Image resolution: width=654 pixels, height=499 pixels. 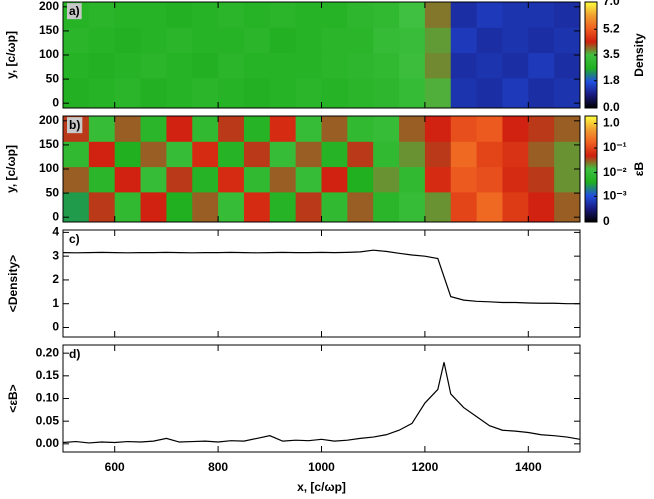 What do you see at coordinates (611, 107) in the screenshot?
I see `colorbar-tick-label: 0.0` at bounding box center [611, 107].